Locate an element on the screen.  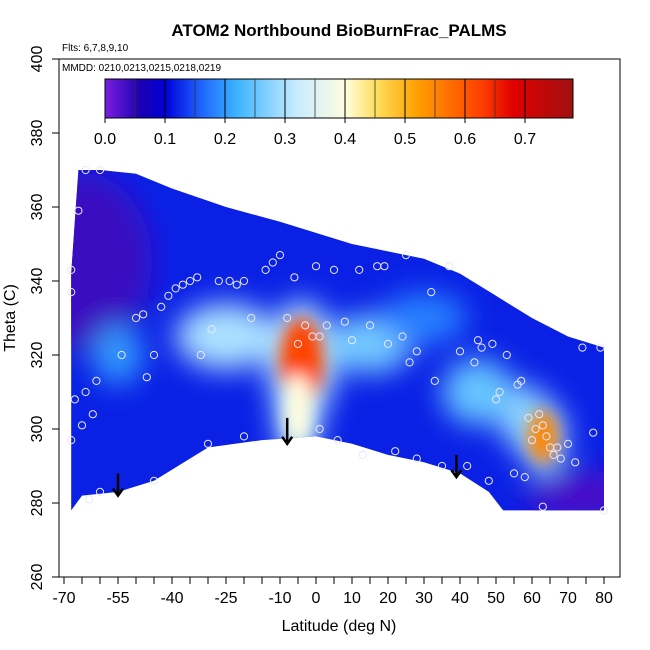
flights-note: Flts: 6,7,8,9,10 is located at coordinates (95, 48).